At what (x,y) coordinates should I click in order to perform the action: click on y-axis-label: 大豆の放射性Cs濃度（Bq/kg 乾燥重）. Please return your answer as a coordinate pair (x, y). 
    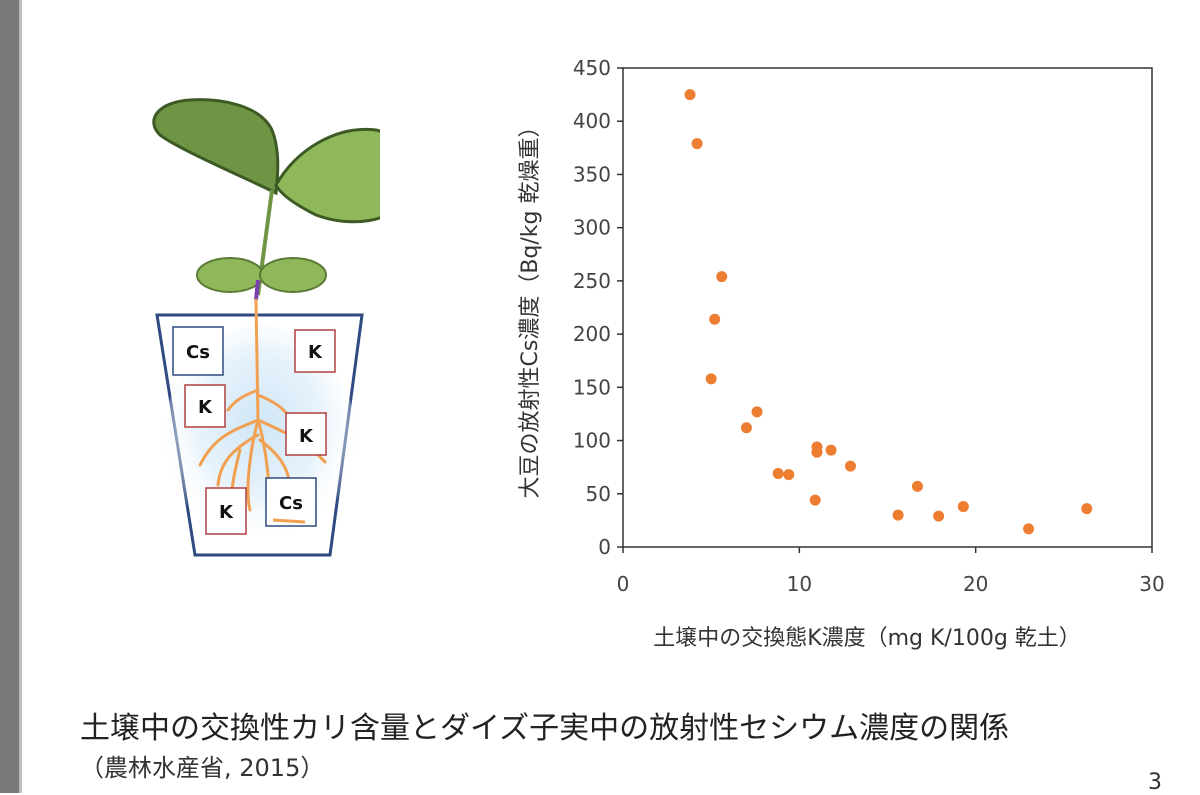
    Looking at the image, I should click on (530, 307).